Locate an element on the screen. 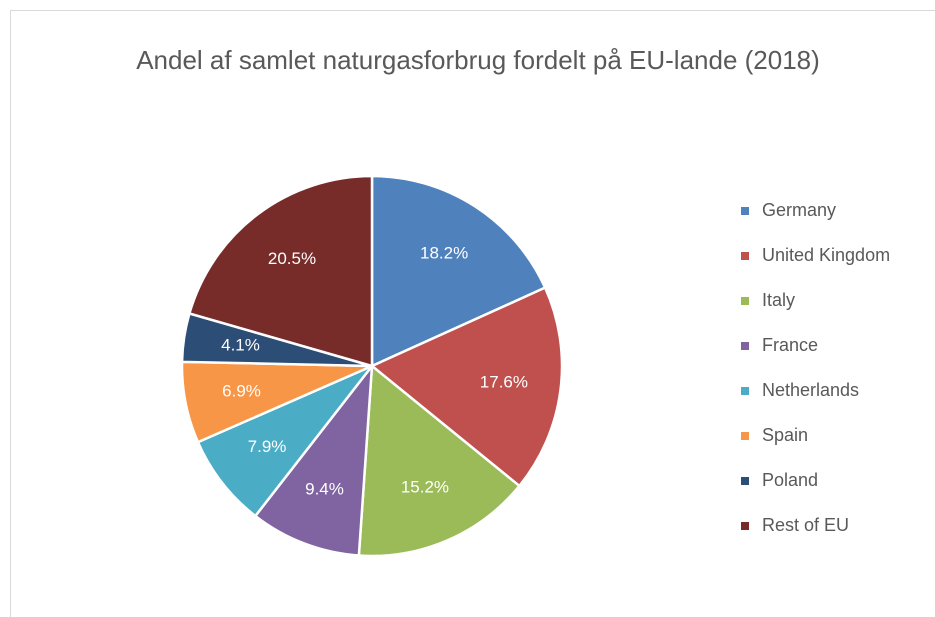 This screenshot has width=935, height=617. data-label: 17.6% is located at coordinates (504, 382).